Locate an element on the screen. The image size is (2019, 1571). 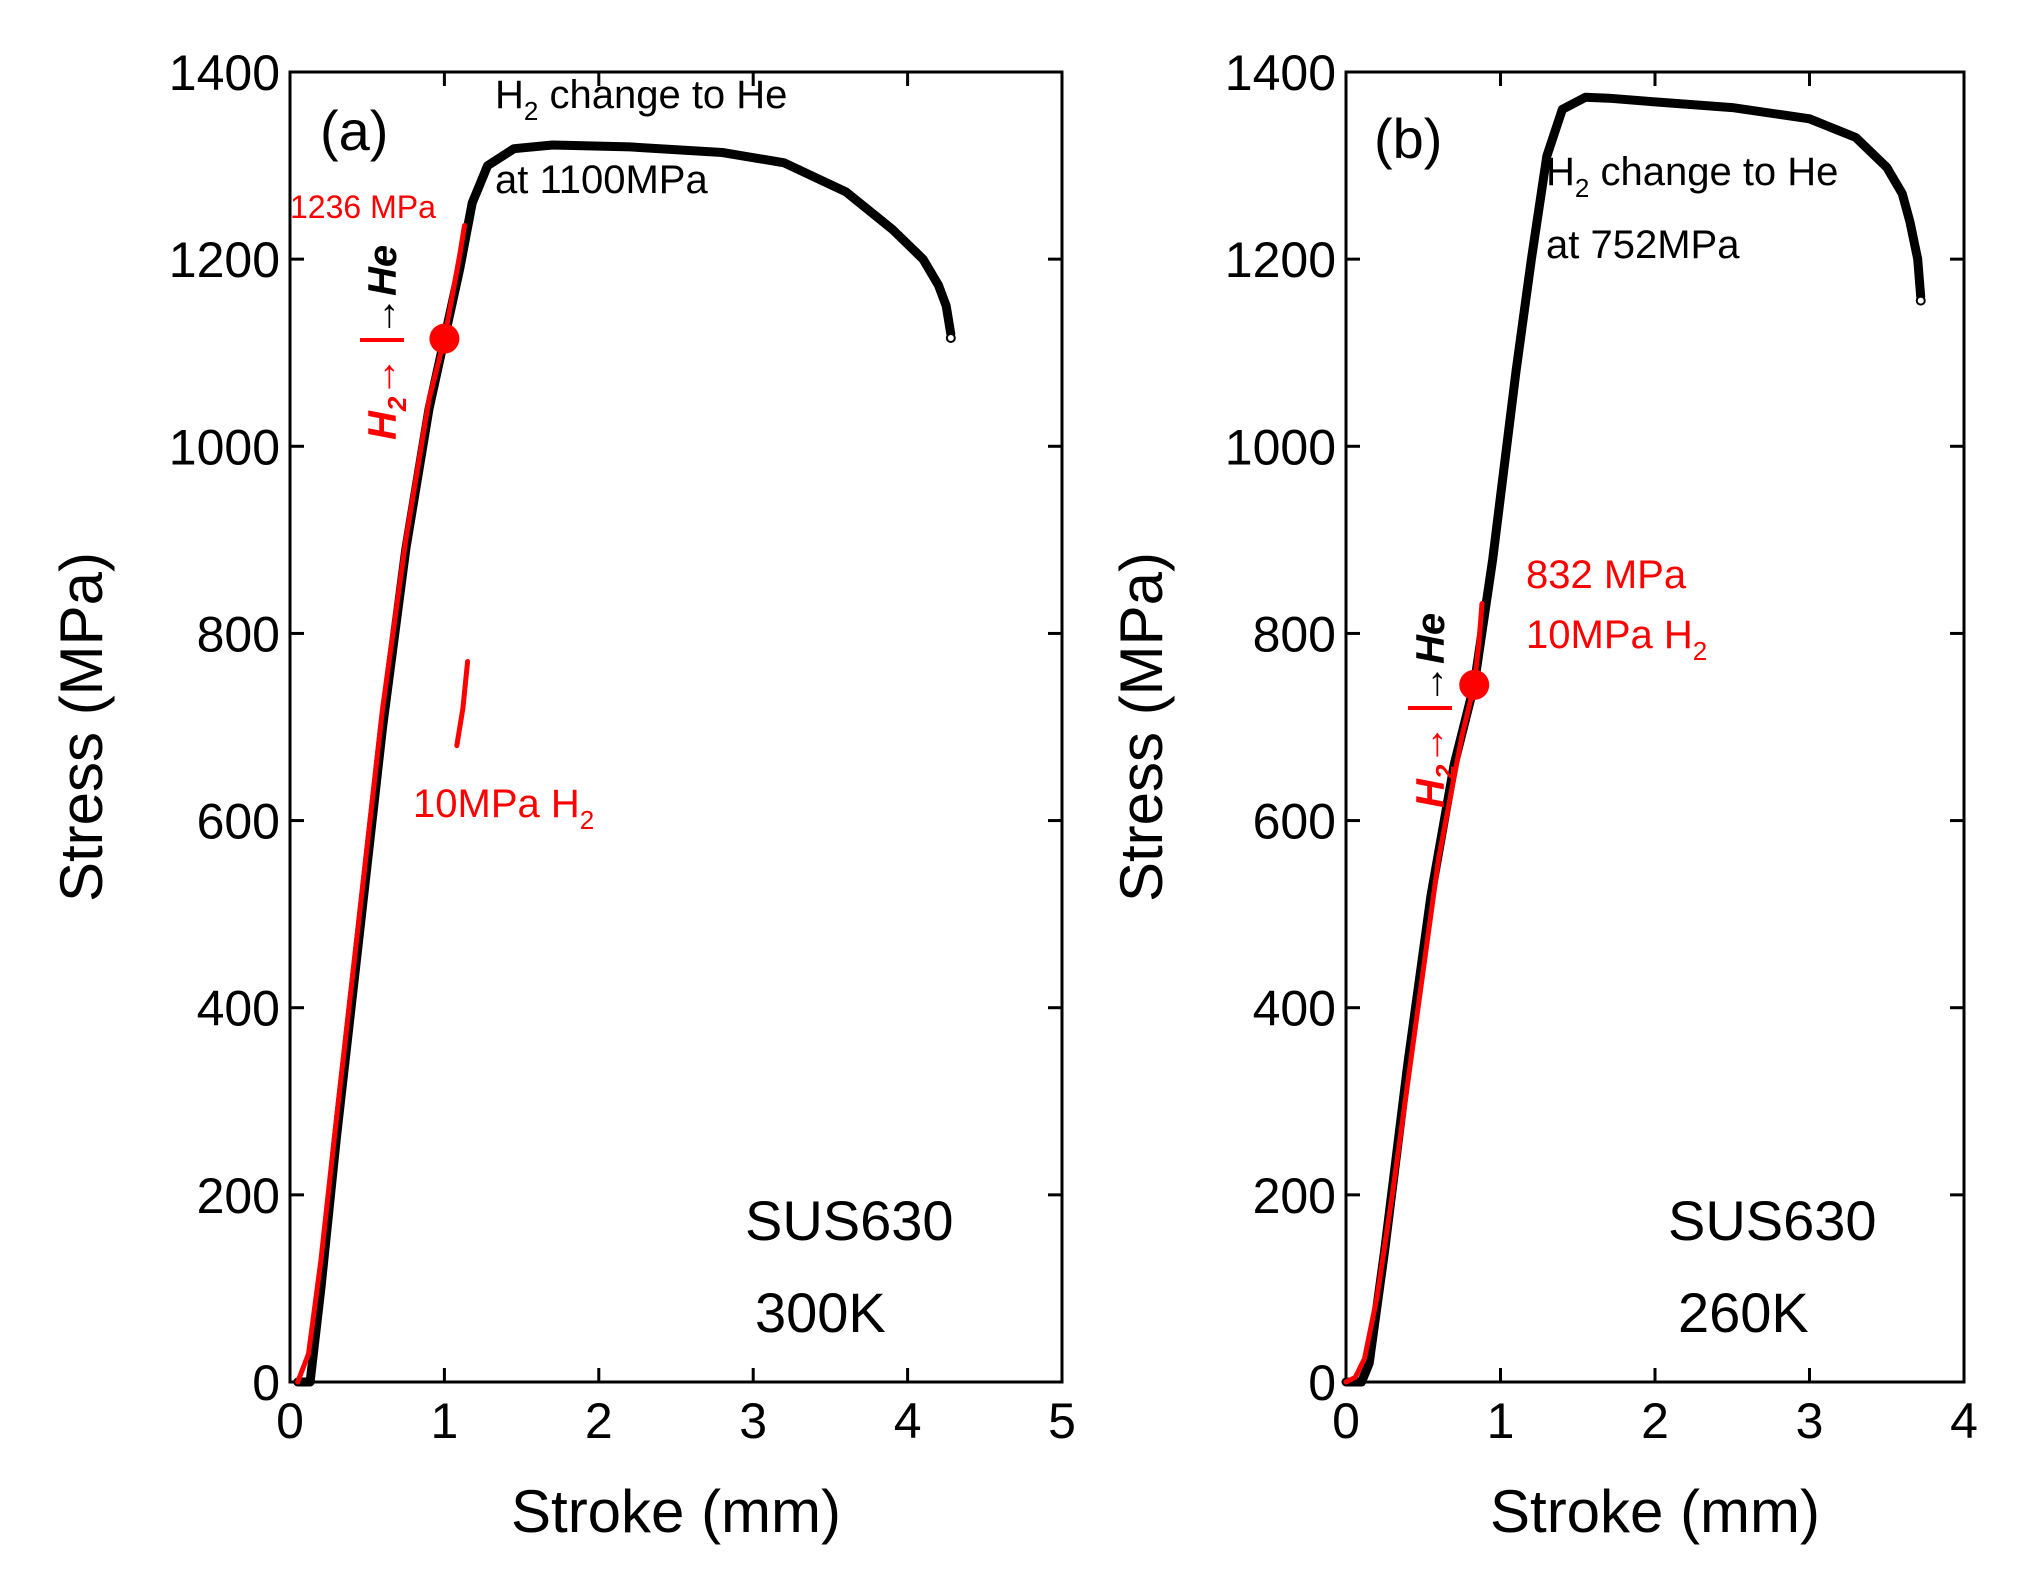
ann-b-rest: change to He is located at coordinates (1713, 172).